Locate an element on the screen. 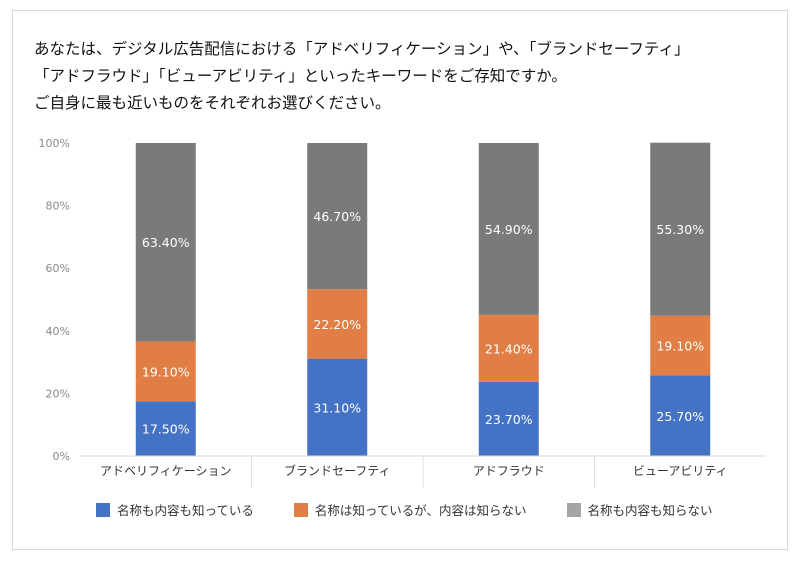  legend-label: 名称も内容も知らない is located at coordinates (650, 510).